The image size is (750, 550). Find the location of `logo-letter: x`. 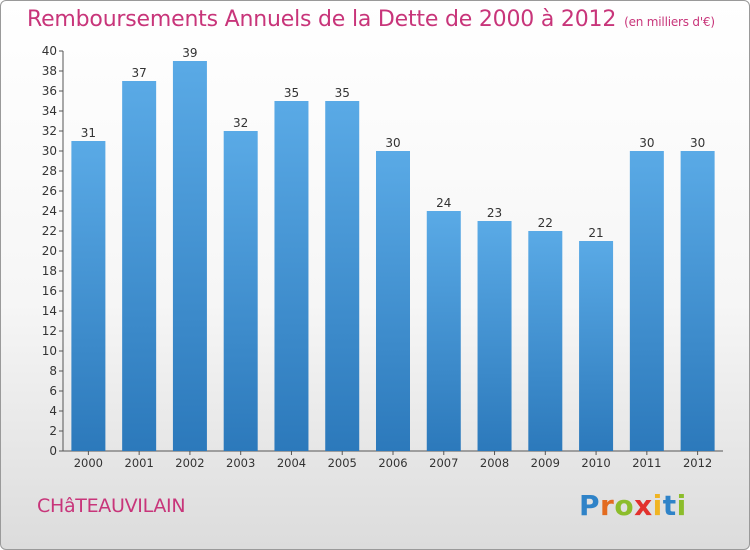

logo-letter: x is located at coordinates (643, 505).